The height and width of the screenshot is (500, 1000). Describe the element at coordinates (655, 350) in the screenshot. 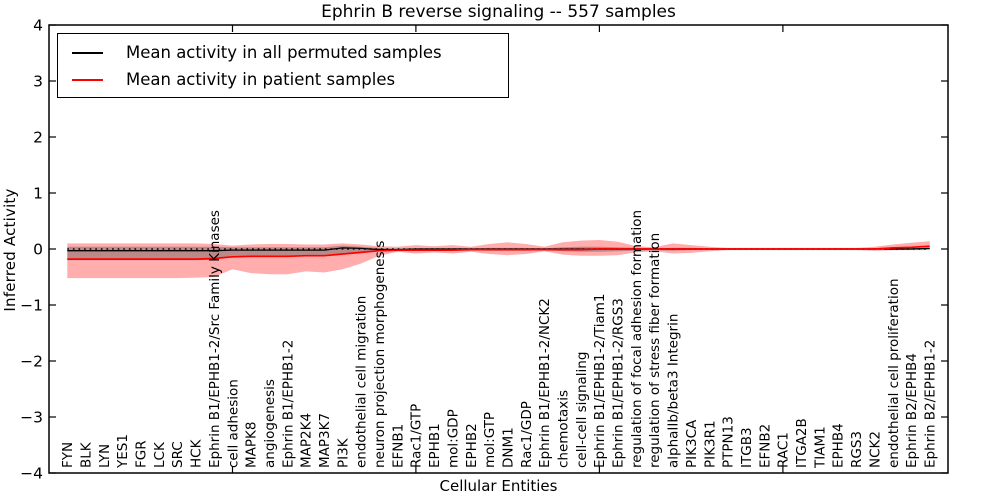

I see `x-tick-label: regulation of stress fiber formation` at that location.